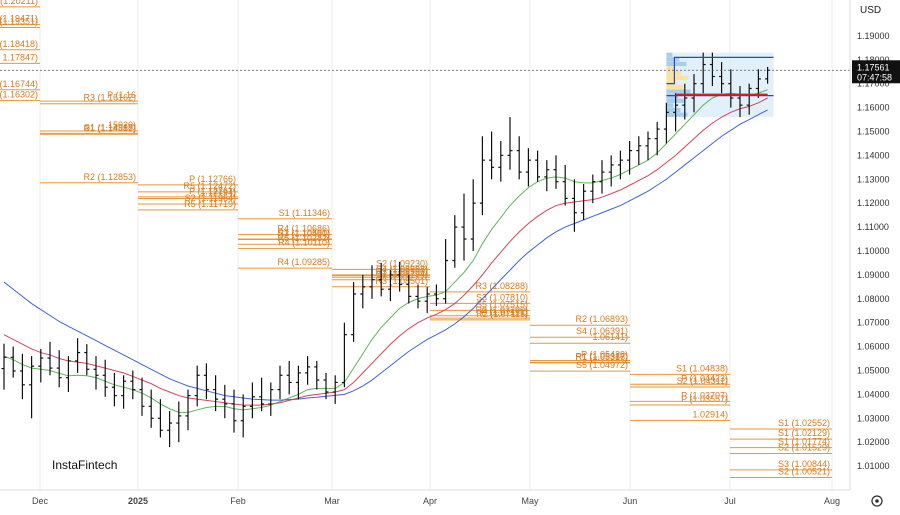 This screenshot has width=900, height=515. Describe the element at coordinates (303, 229) in the screenshot. I see `pivot-label-20: R4 (1.10686)` at that location.